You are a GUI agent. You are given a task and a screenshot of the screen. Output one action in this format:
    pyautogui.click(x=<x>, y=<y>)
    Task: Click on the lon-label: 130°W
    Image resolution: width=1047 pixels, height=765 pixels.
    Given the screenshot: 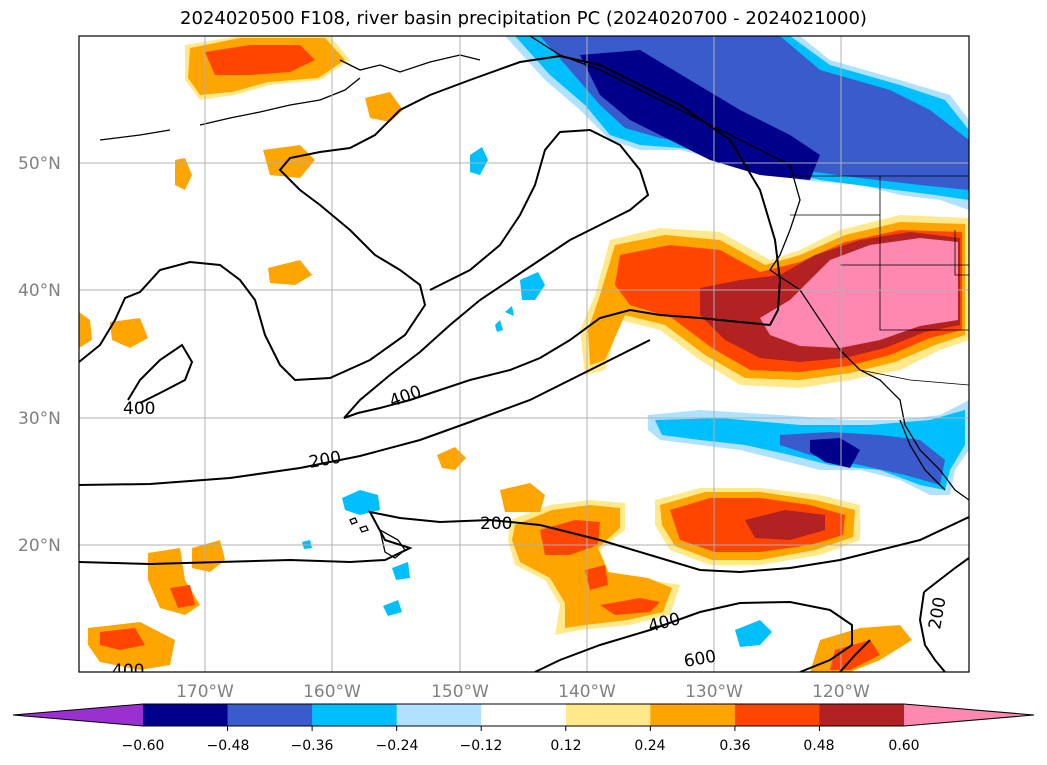 What is the action you would take?
    pyautogui.click(x=714, y=692)
    